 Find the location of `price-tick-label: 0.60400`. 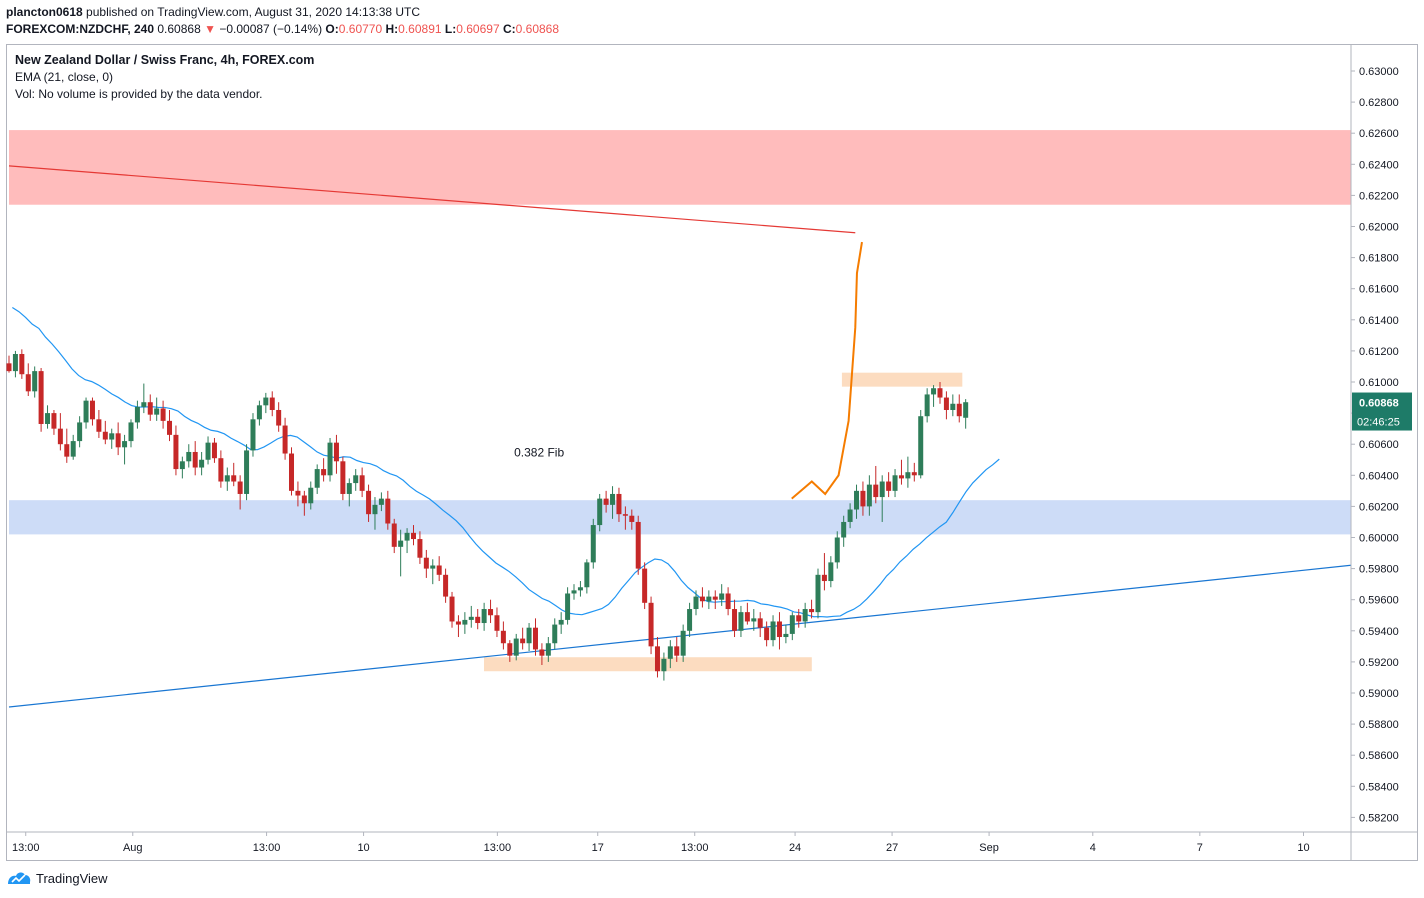

price-tick-label: 0.60400 is located at coordinates (1379, 476).